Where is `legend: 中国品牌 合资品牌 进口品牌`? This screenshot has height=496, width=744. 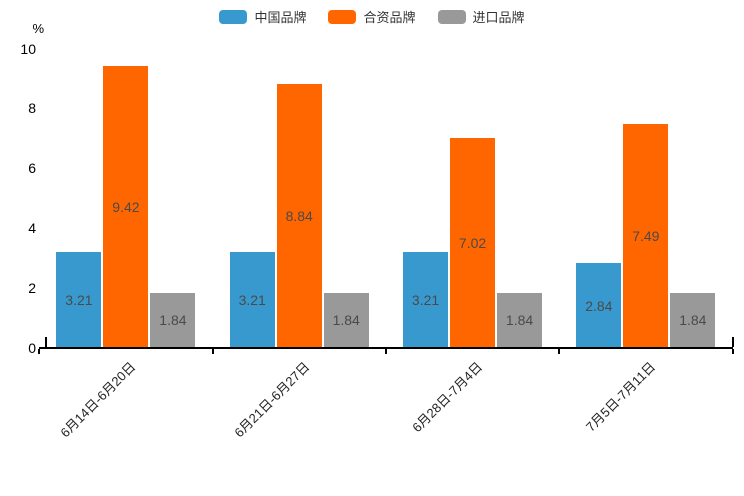 legend: 中国品牌 合资品牌 进口品牌 is located at coordinates (372, 16).